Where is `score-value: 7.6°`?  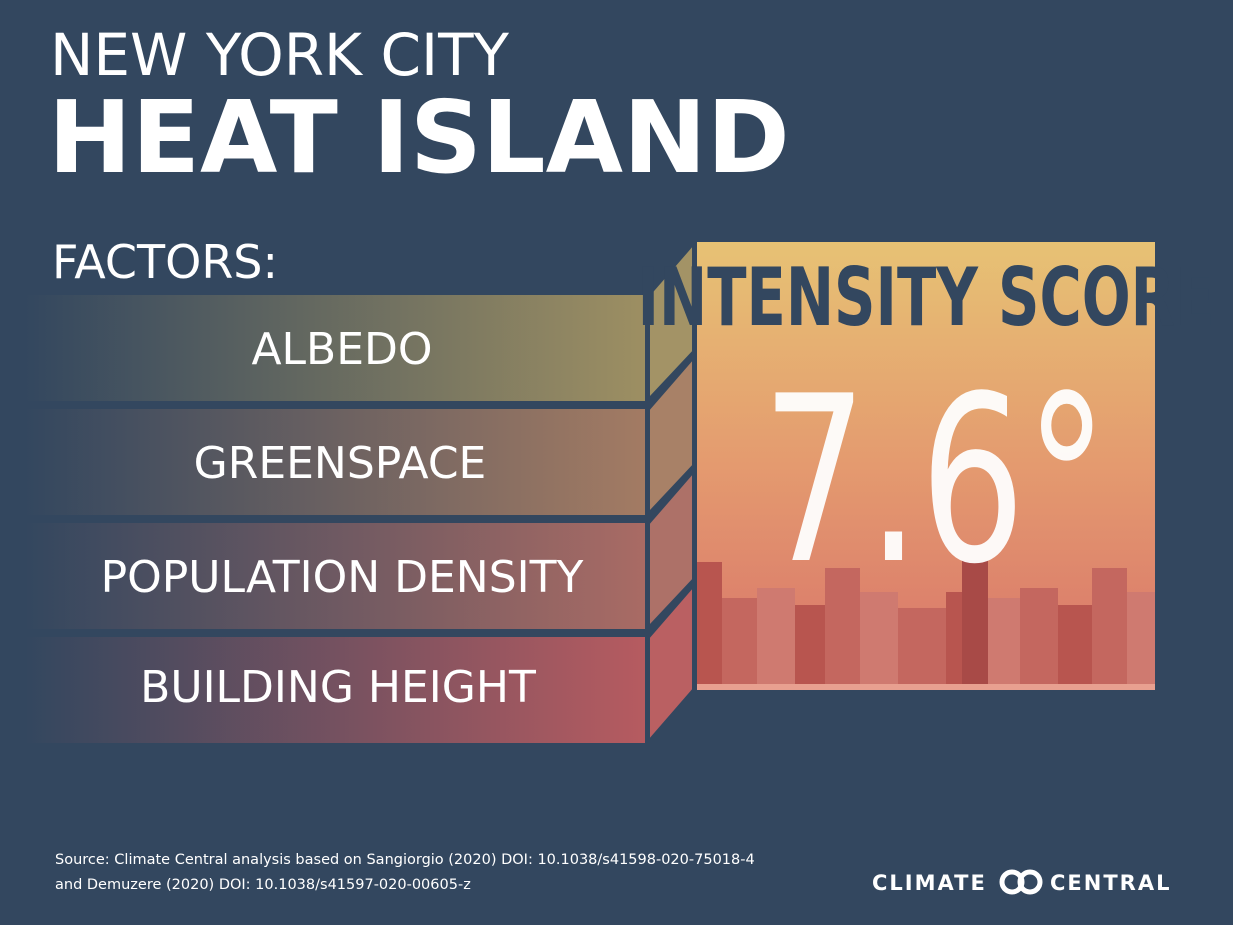
score-value: 7.6° is located at coordinates (935, 481).